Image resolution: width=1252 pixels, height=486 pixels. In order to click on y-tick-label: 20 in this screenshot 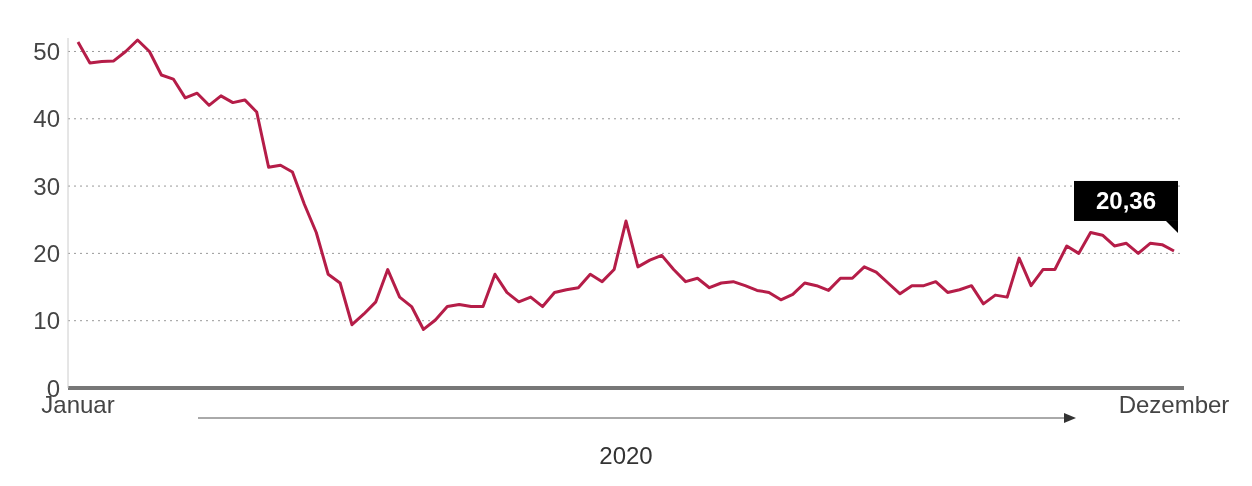, I will do `click(46, 253)`.